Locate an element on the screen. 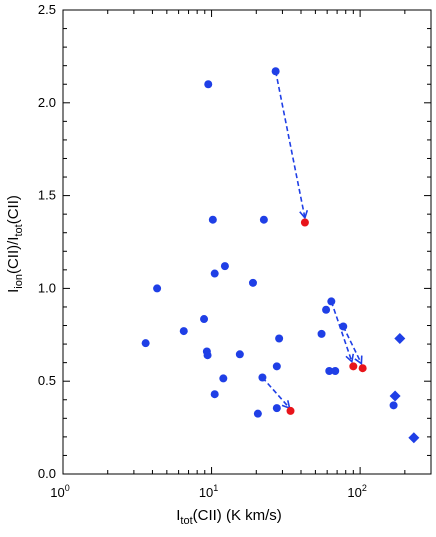 Image resolution: width=436 pixels, height=537 pixels. arrow-annotations is located at coordinates (312, 240).